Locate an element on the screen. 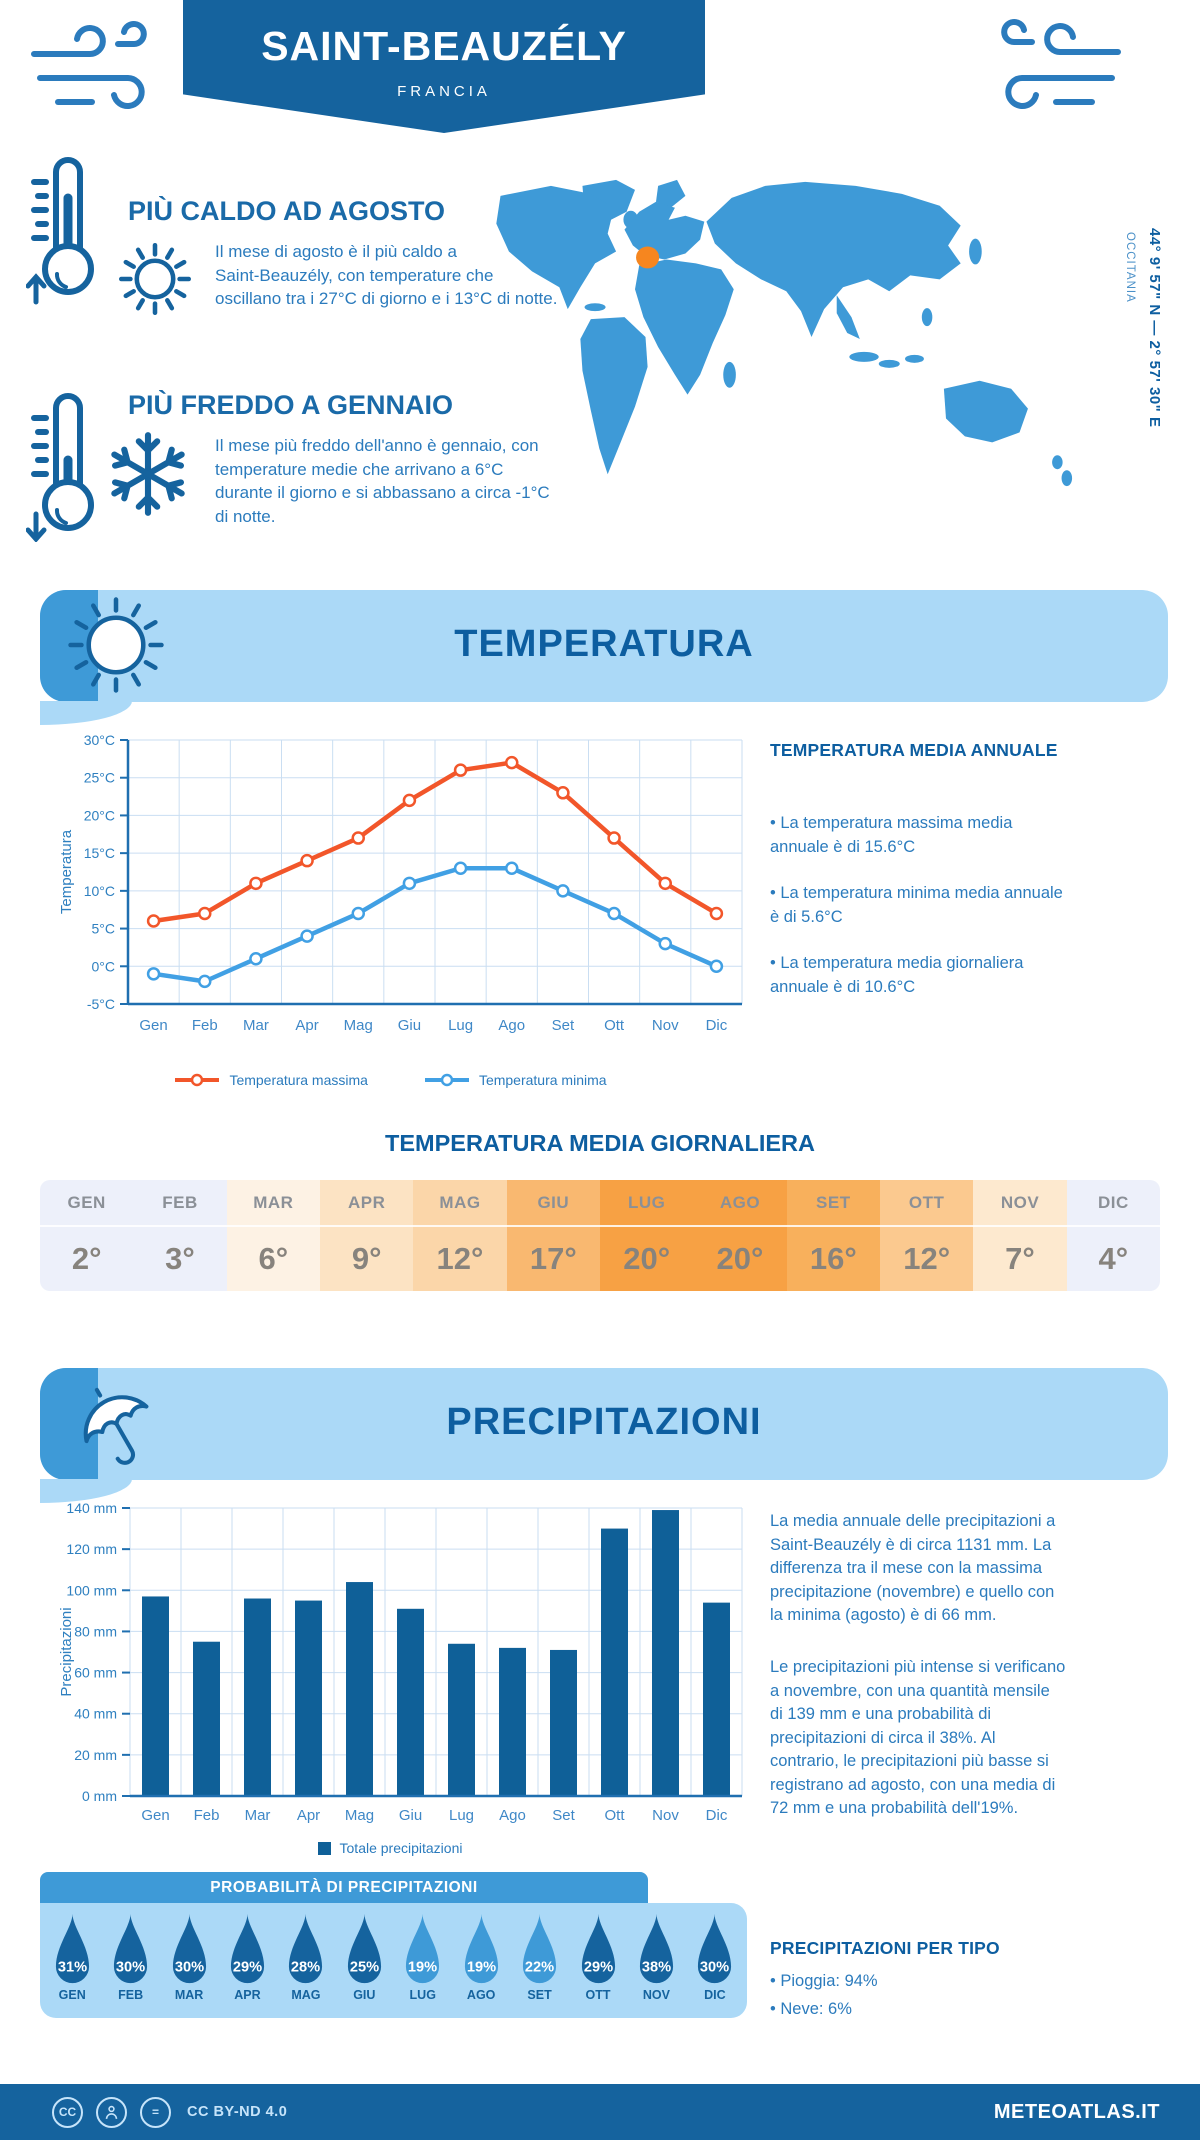 The image size is (1200, 2140). svg-text: 0 mm is located at coordinates (99, 1796).